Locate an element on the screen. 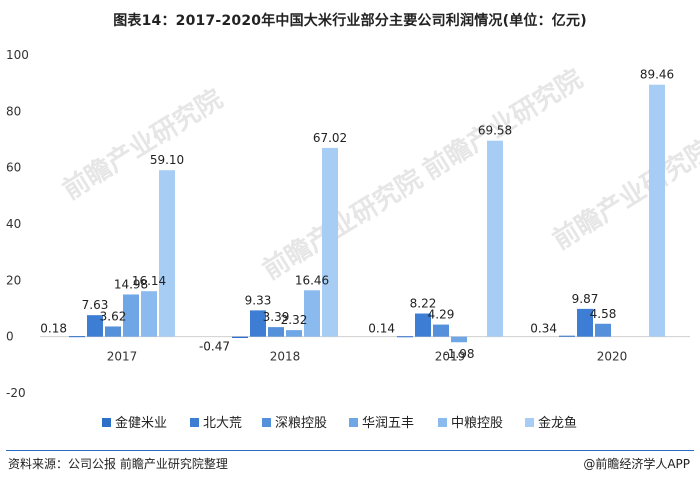 This screenshot has height=480, width=700. y-axis: 100 80 60 40 20 0 -20 is located at coordinates (17, 224).